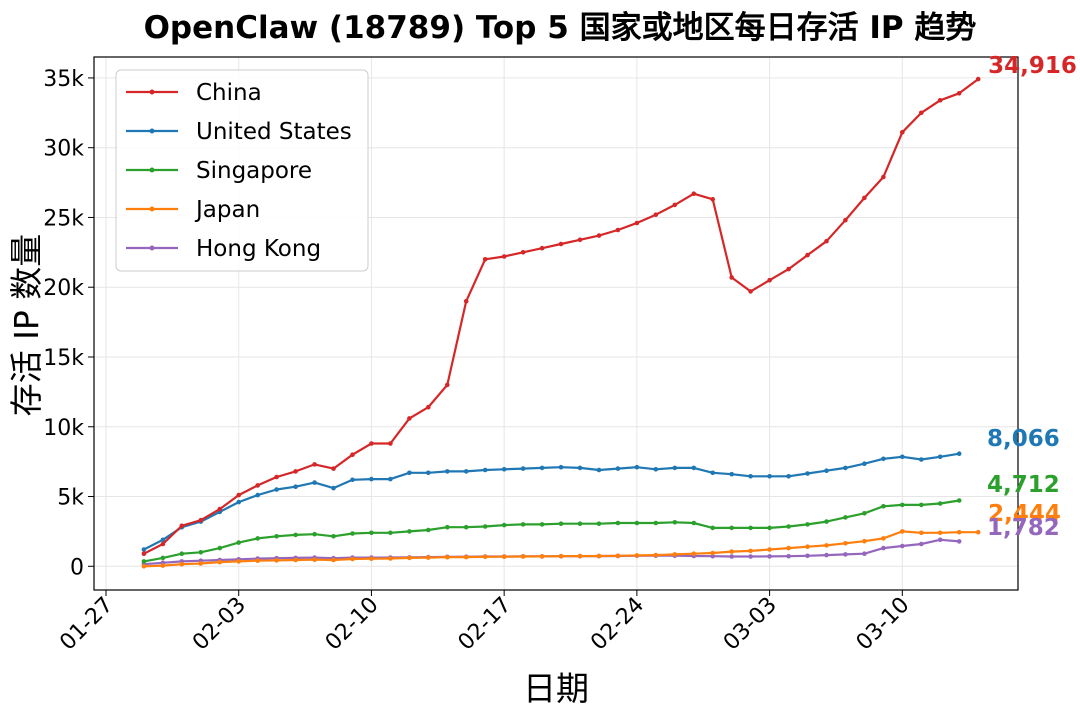  What do you see at coordinates (227, 210) in the screenshot?
I see `legend-label: Japan` at bounding box center [227, 210].